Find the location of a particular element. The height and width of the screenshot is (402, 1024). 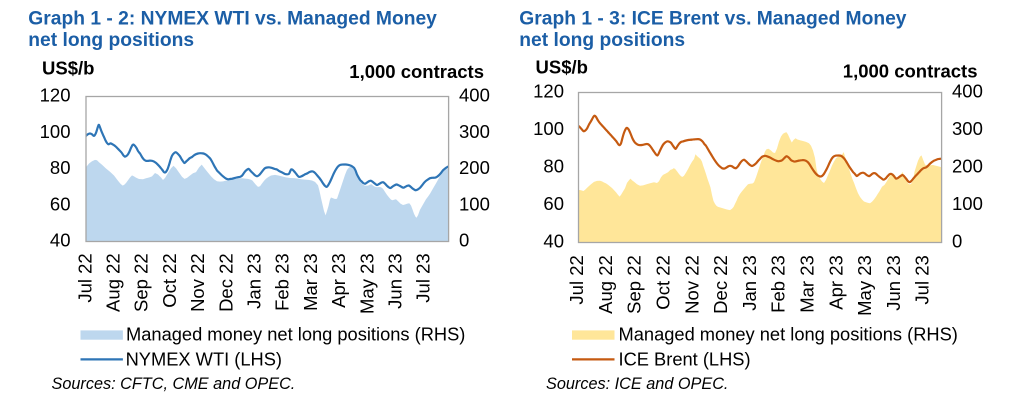

svg-text:Graph 1 - 2: NYMEX WTI vs. Man: Graph 1 - 2: NYMEX WTI vs. Managed Money is located at coordinates (232, 19).